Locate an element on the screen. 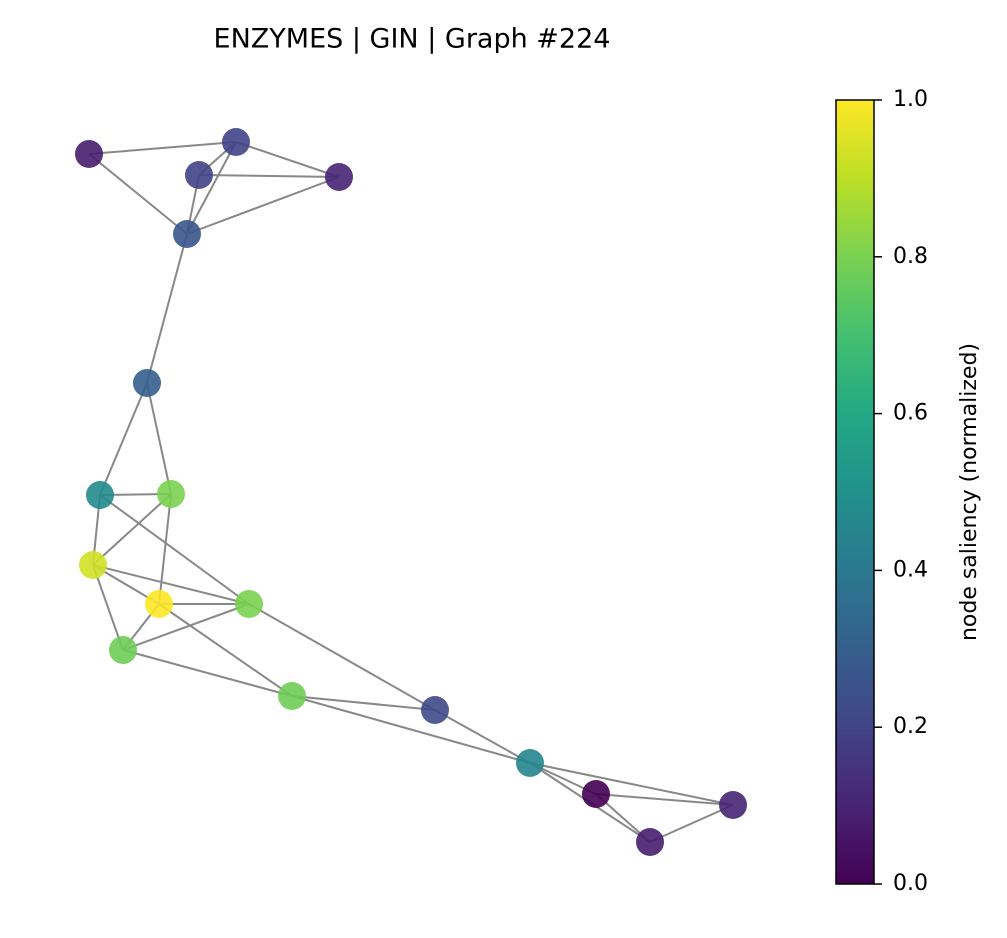  colorbar-tick-label: 0.4 is located at coordinates (910, 569).